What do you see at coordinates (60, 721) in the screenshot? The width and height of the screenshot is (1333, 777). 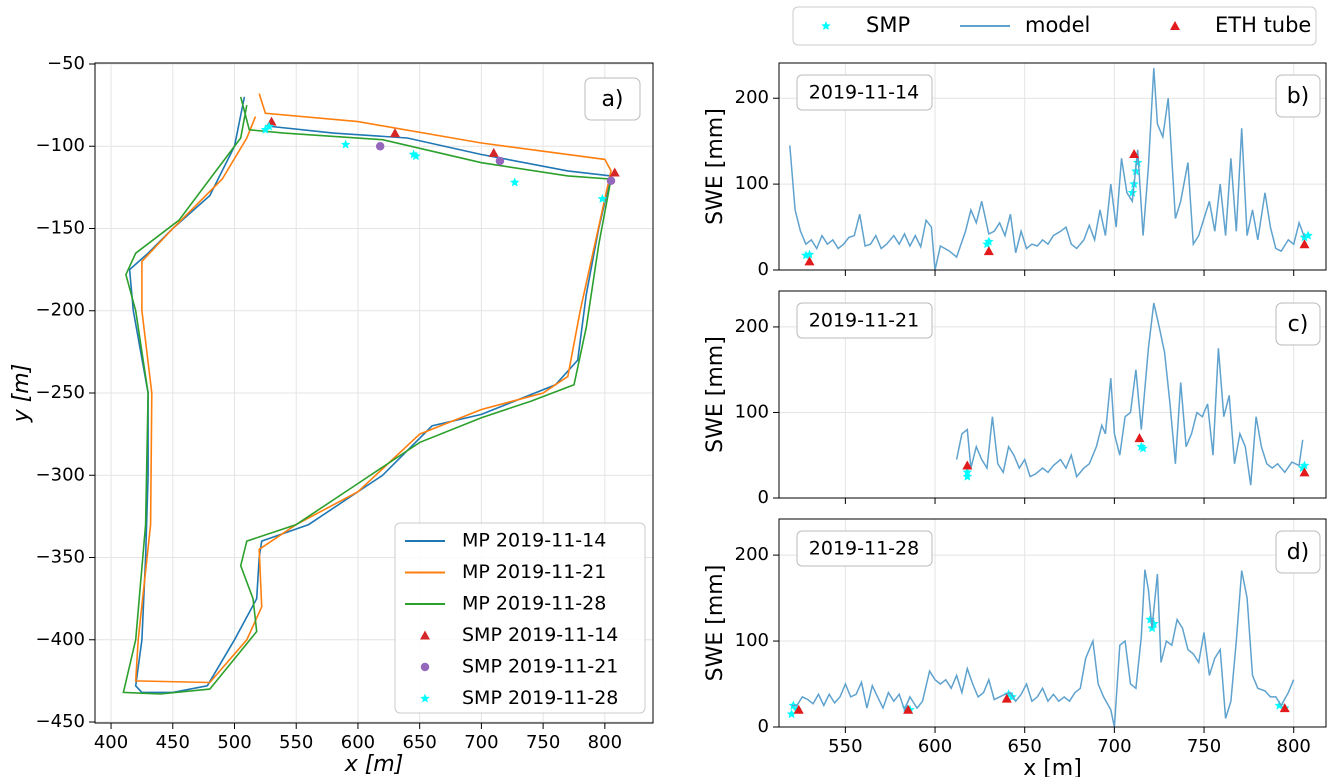 I see `y-tick-label: −450` at bounding box center [60, 721].